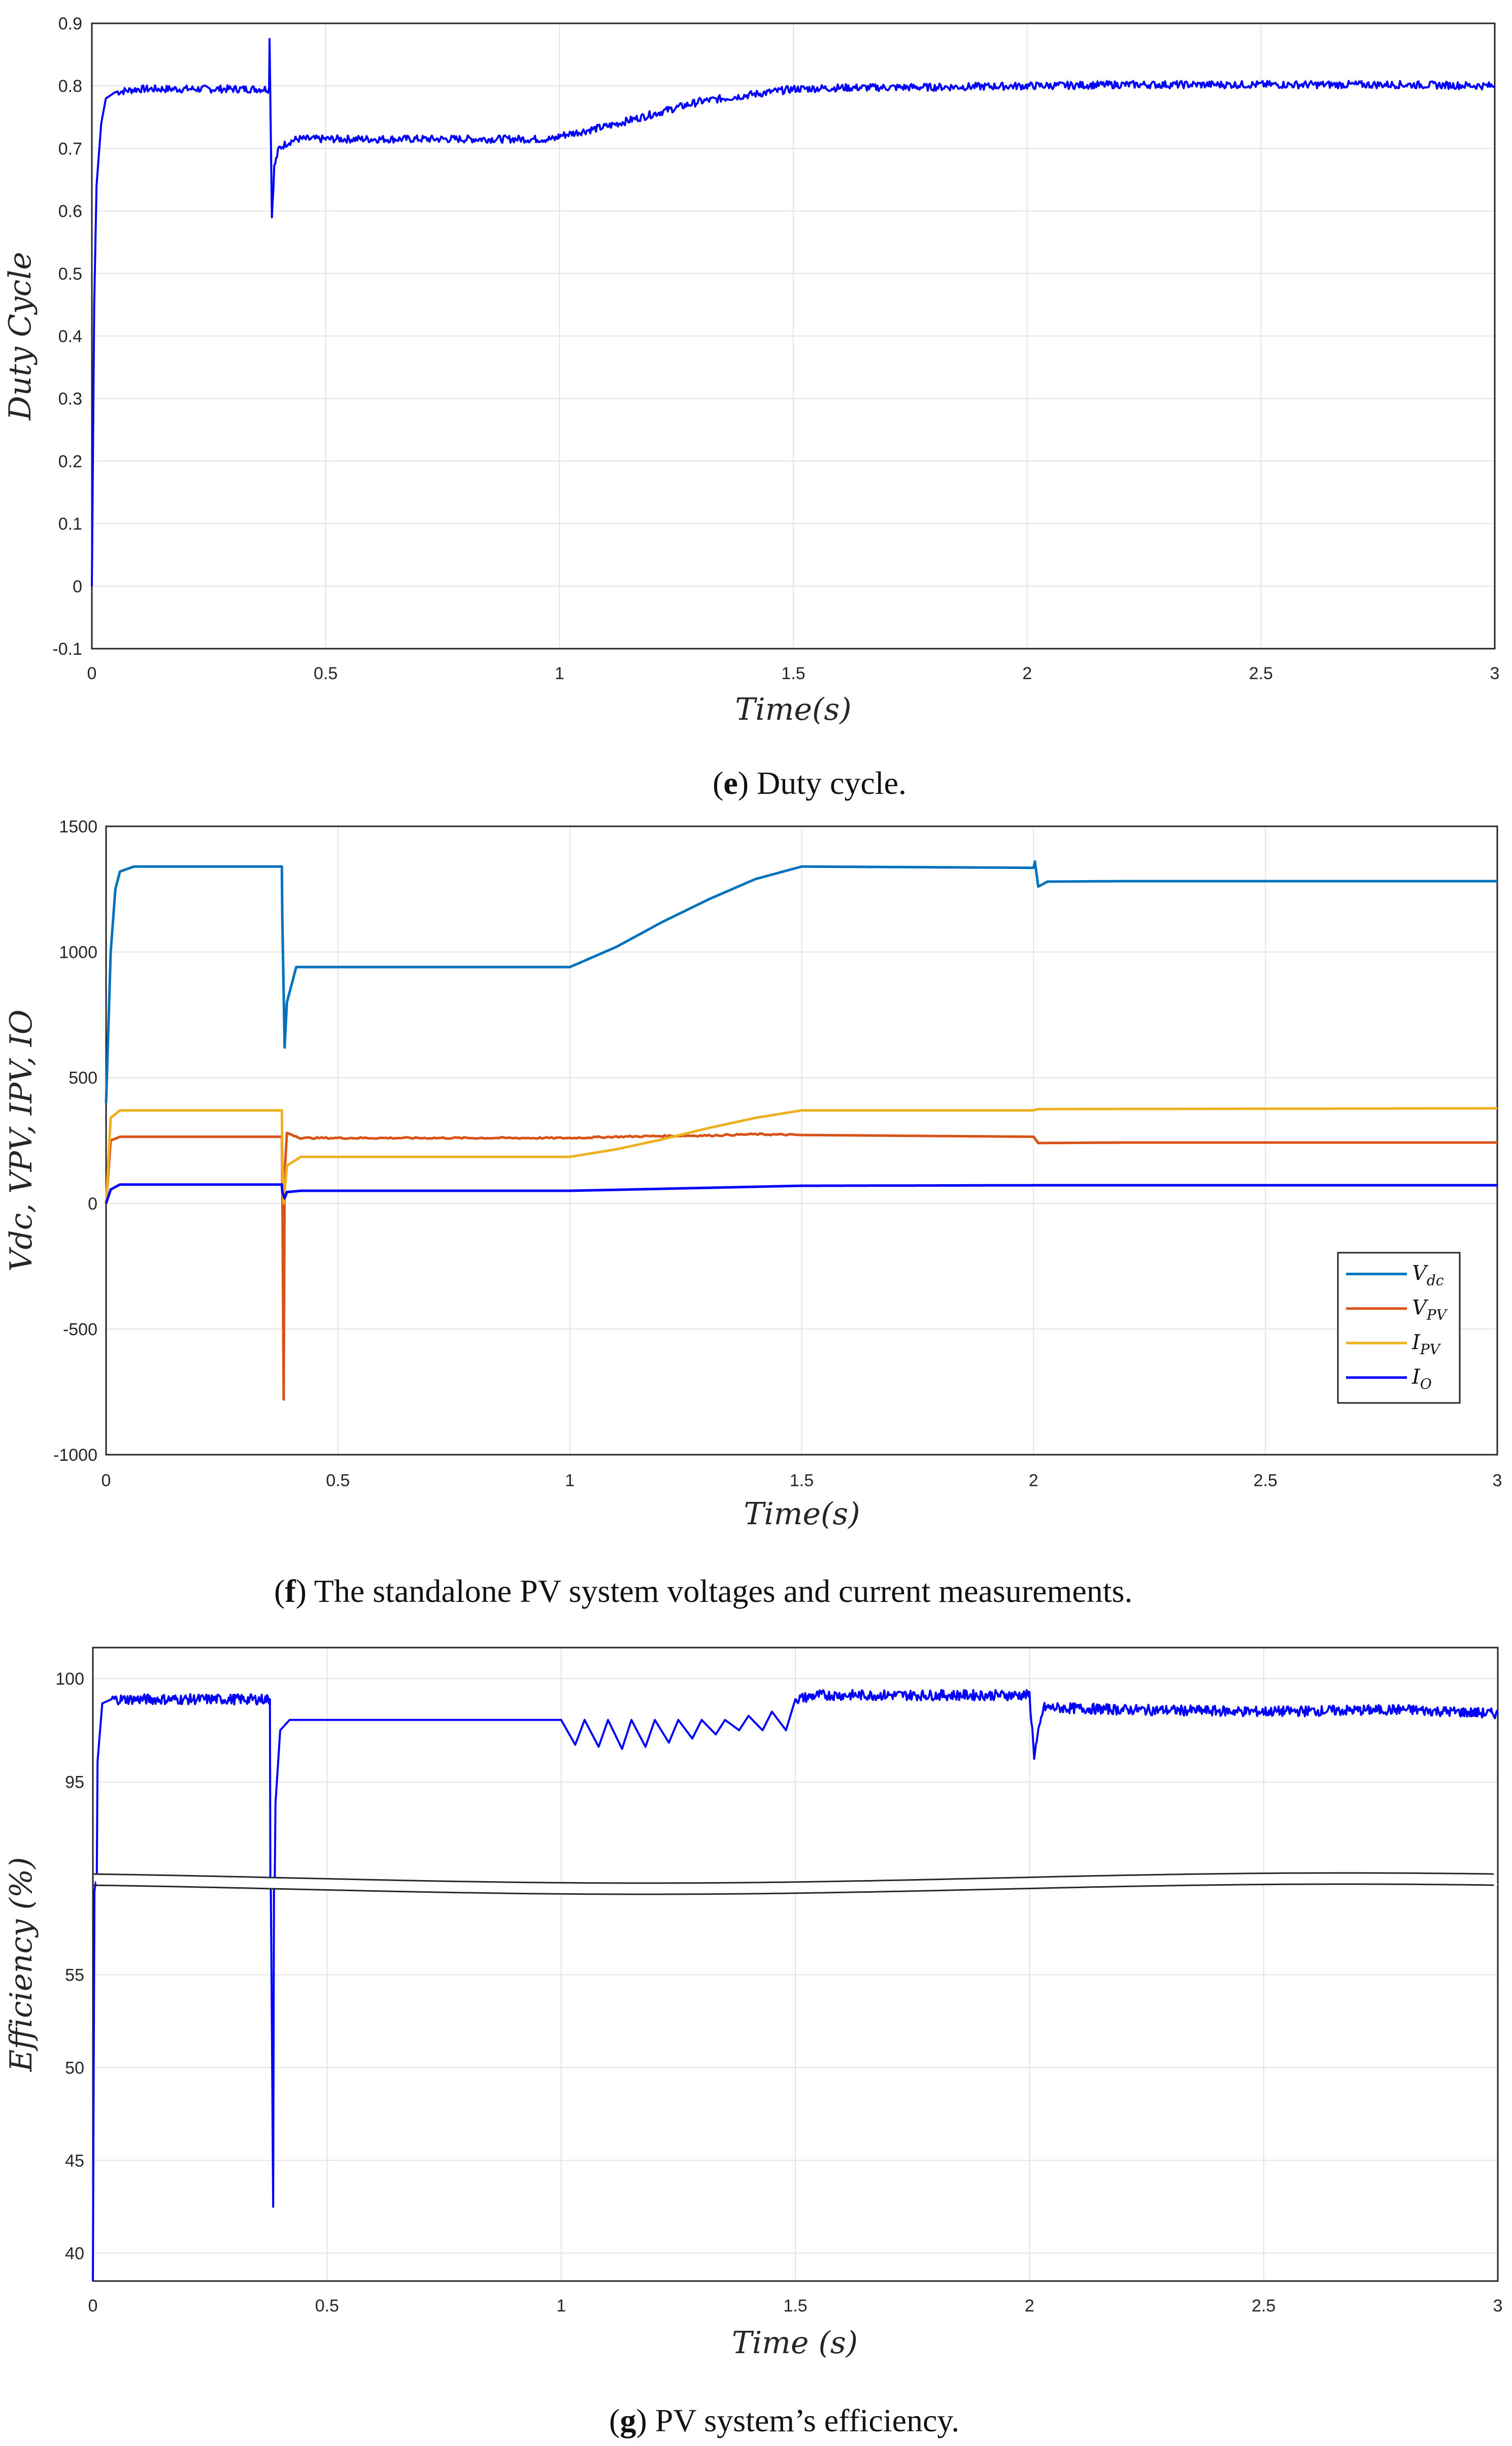 This screenshot has height=2446, width=1512. I want to click on duty-y-tick-label: -0.1, so click(67, 649).